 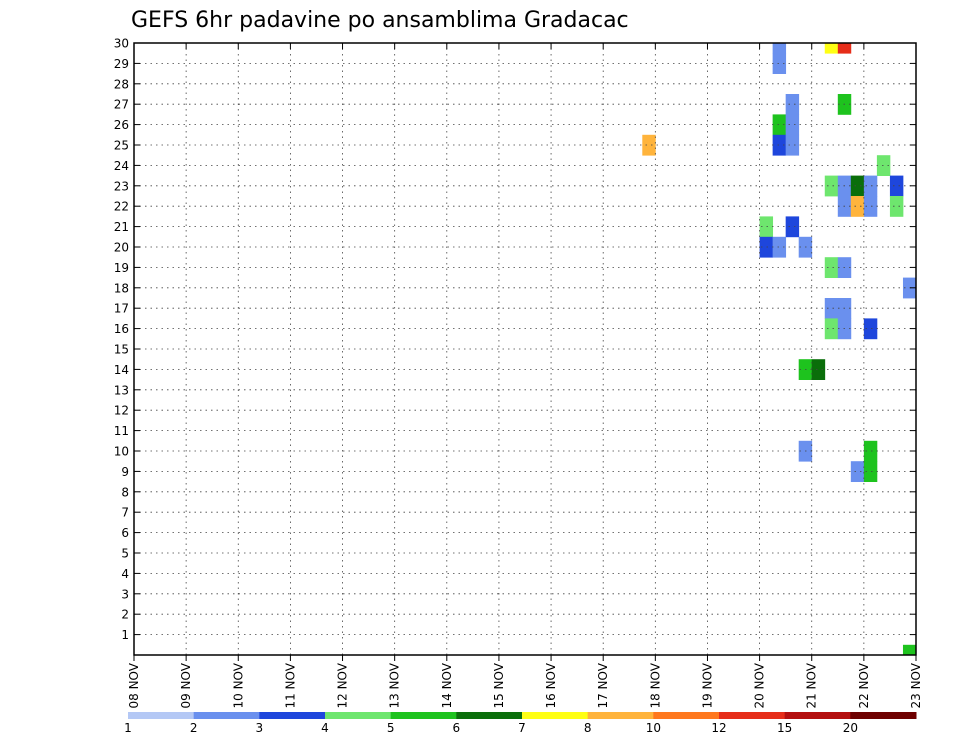 What do you see at coordinates (128, 728) in the screenshot?
I see `legend-label: 1` at bounding box center [128, 728].